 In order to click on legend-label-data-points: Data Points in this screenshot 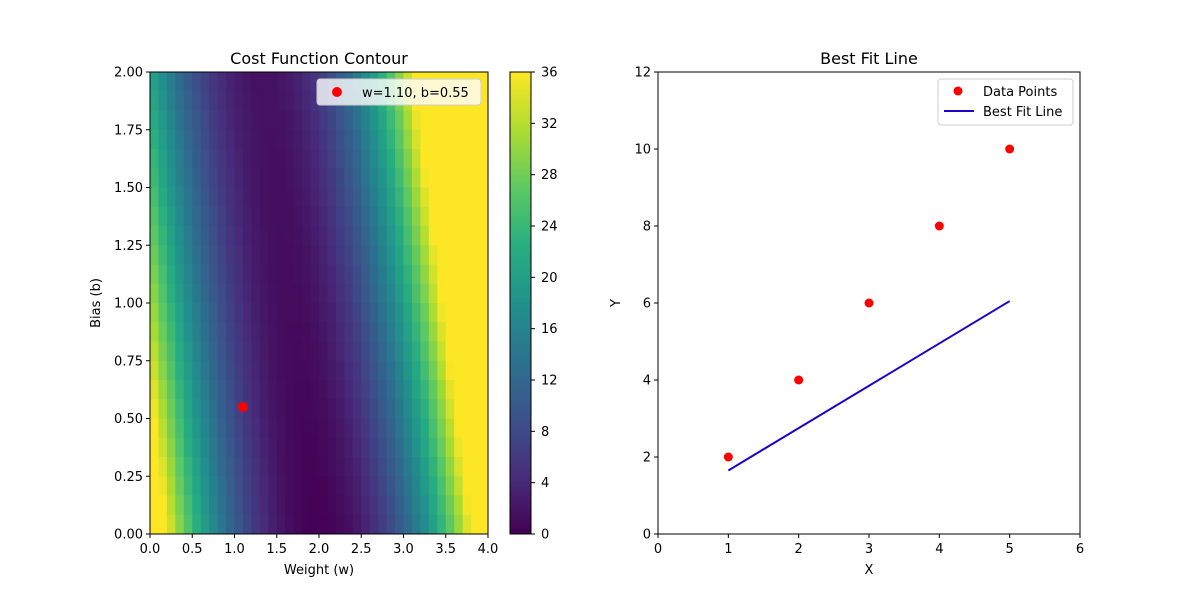, I will do `click(1020, 92)`.